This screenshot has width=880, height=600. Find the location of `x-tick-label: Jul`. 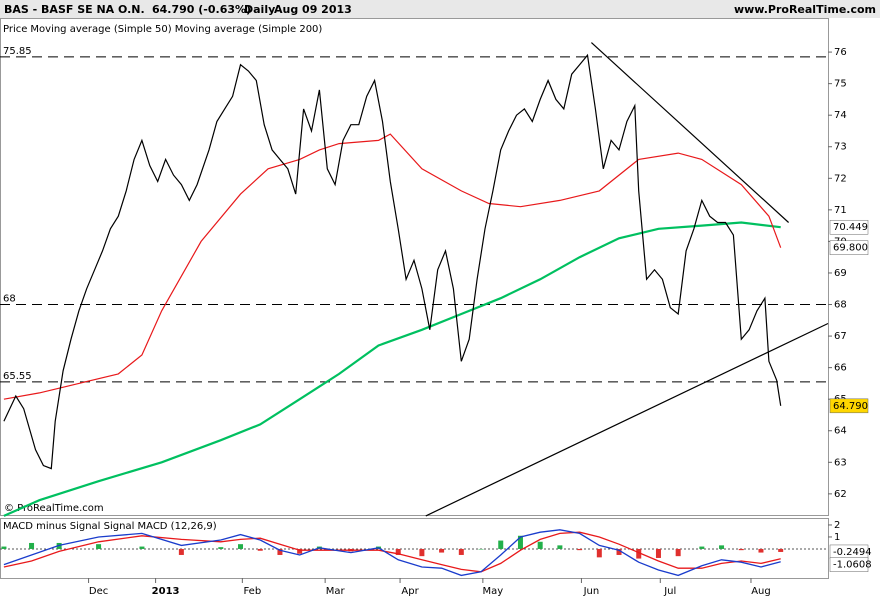

x-tick-label: Jul is located at coordinates (669, 591).